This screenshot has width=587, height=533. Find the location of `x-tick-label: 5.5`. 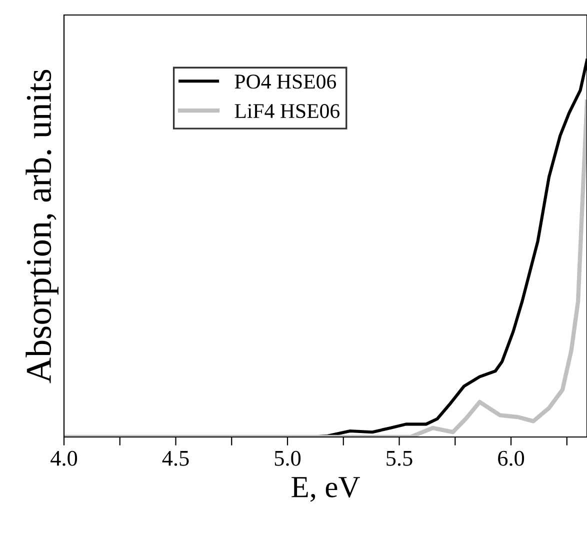

x-tick-label: 5.5 is located at coordinates (399, 458).